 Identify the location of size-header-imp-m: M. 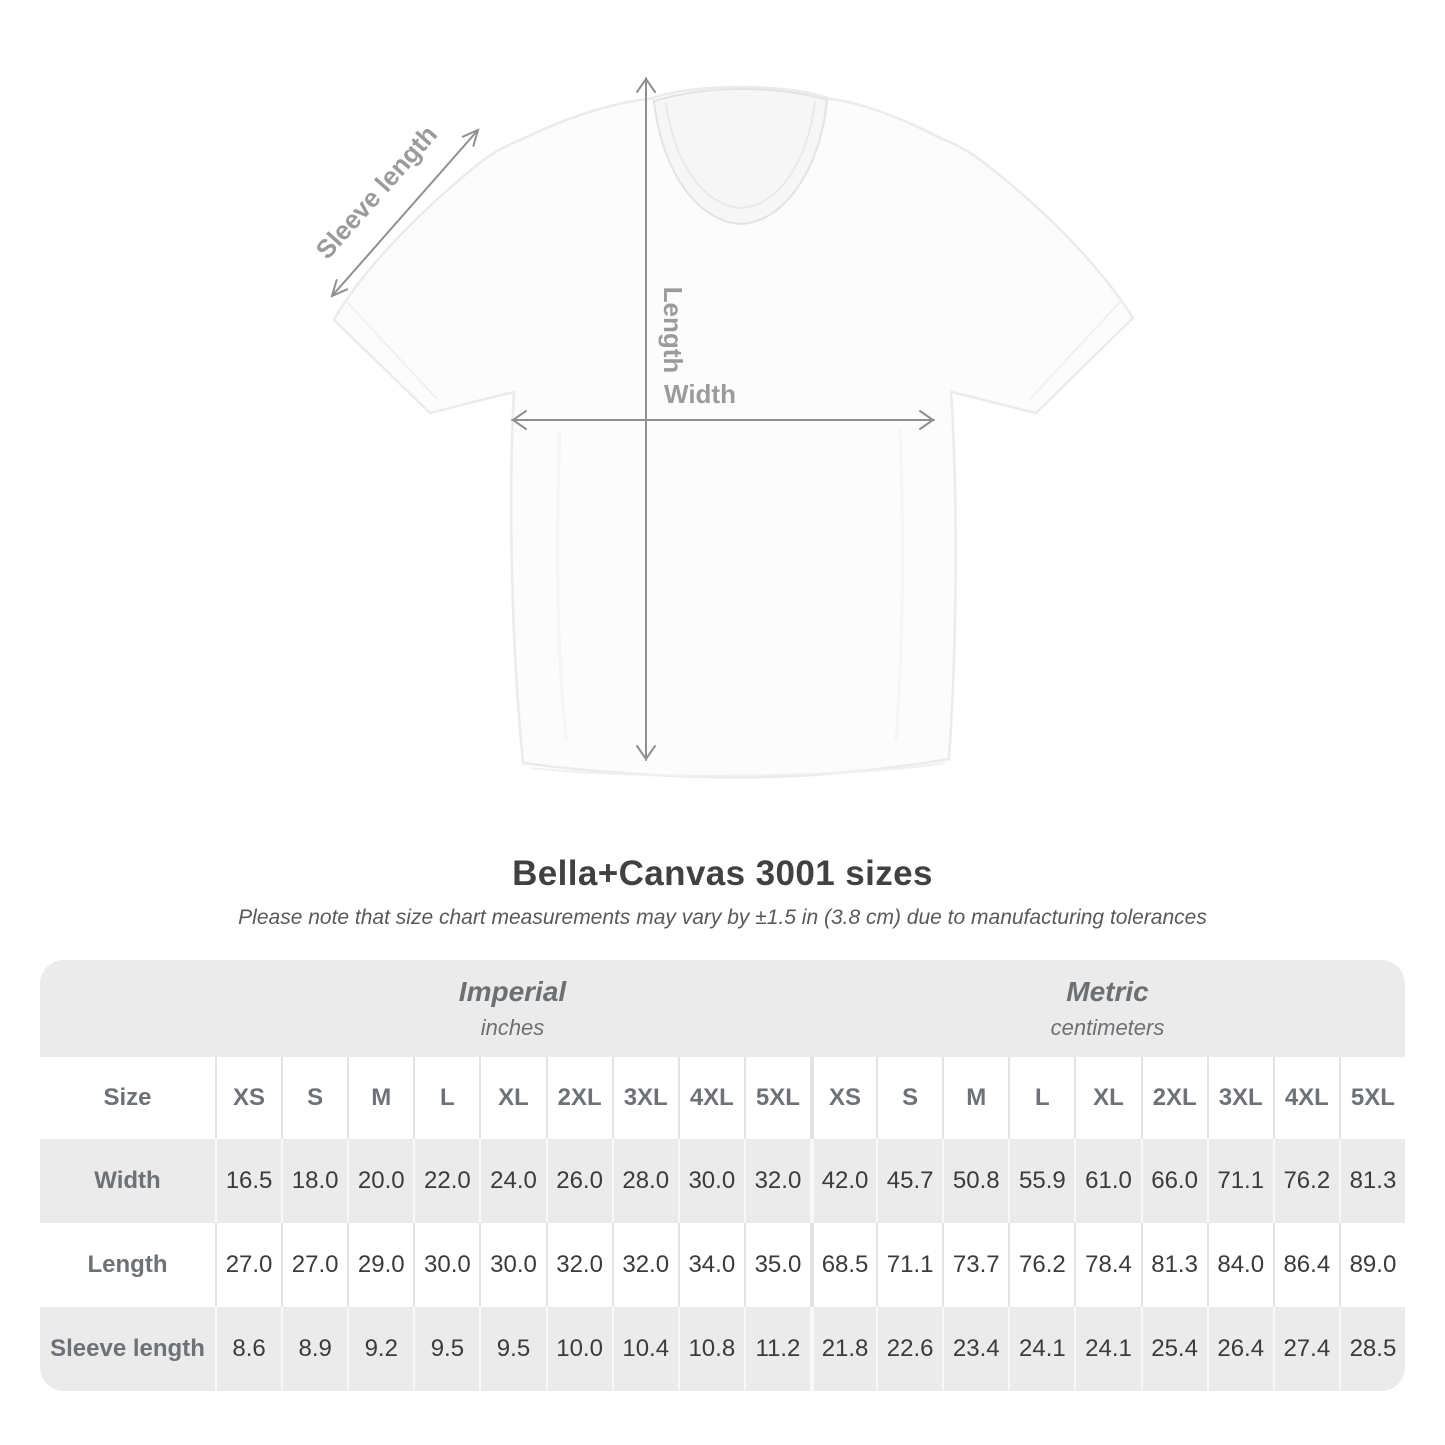
(380, 1098).